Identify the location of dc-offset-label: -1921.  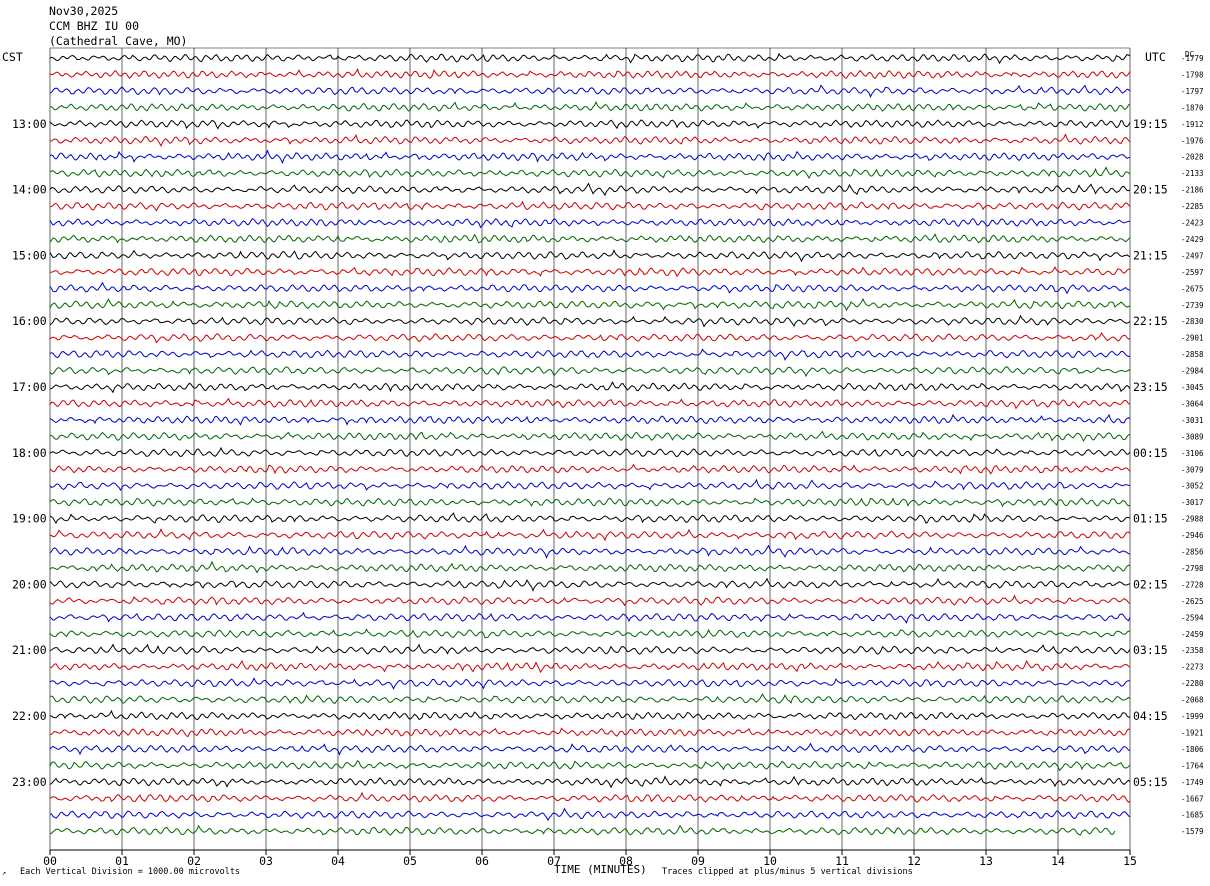
(1192, 732).